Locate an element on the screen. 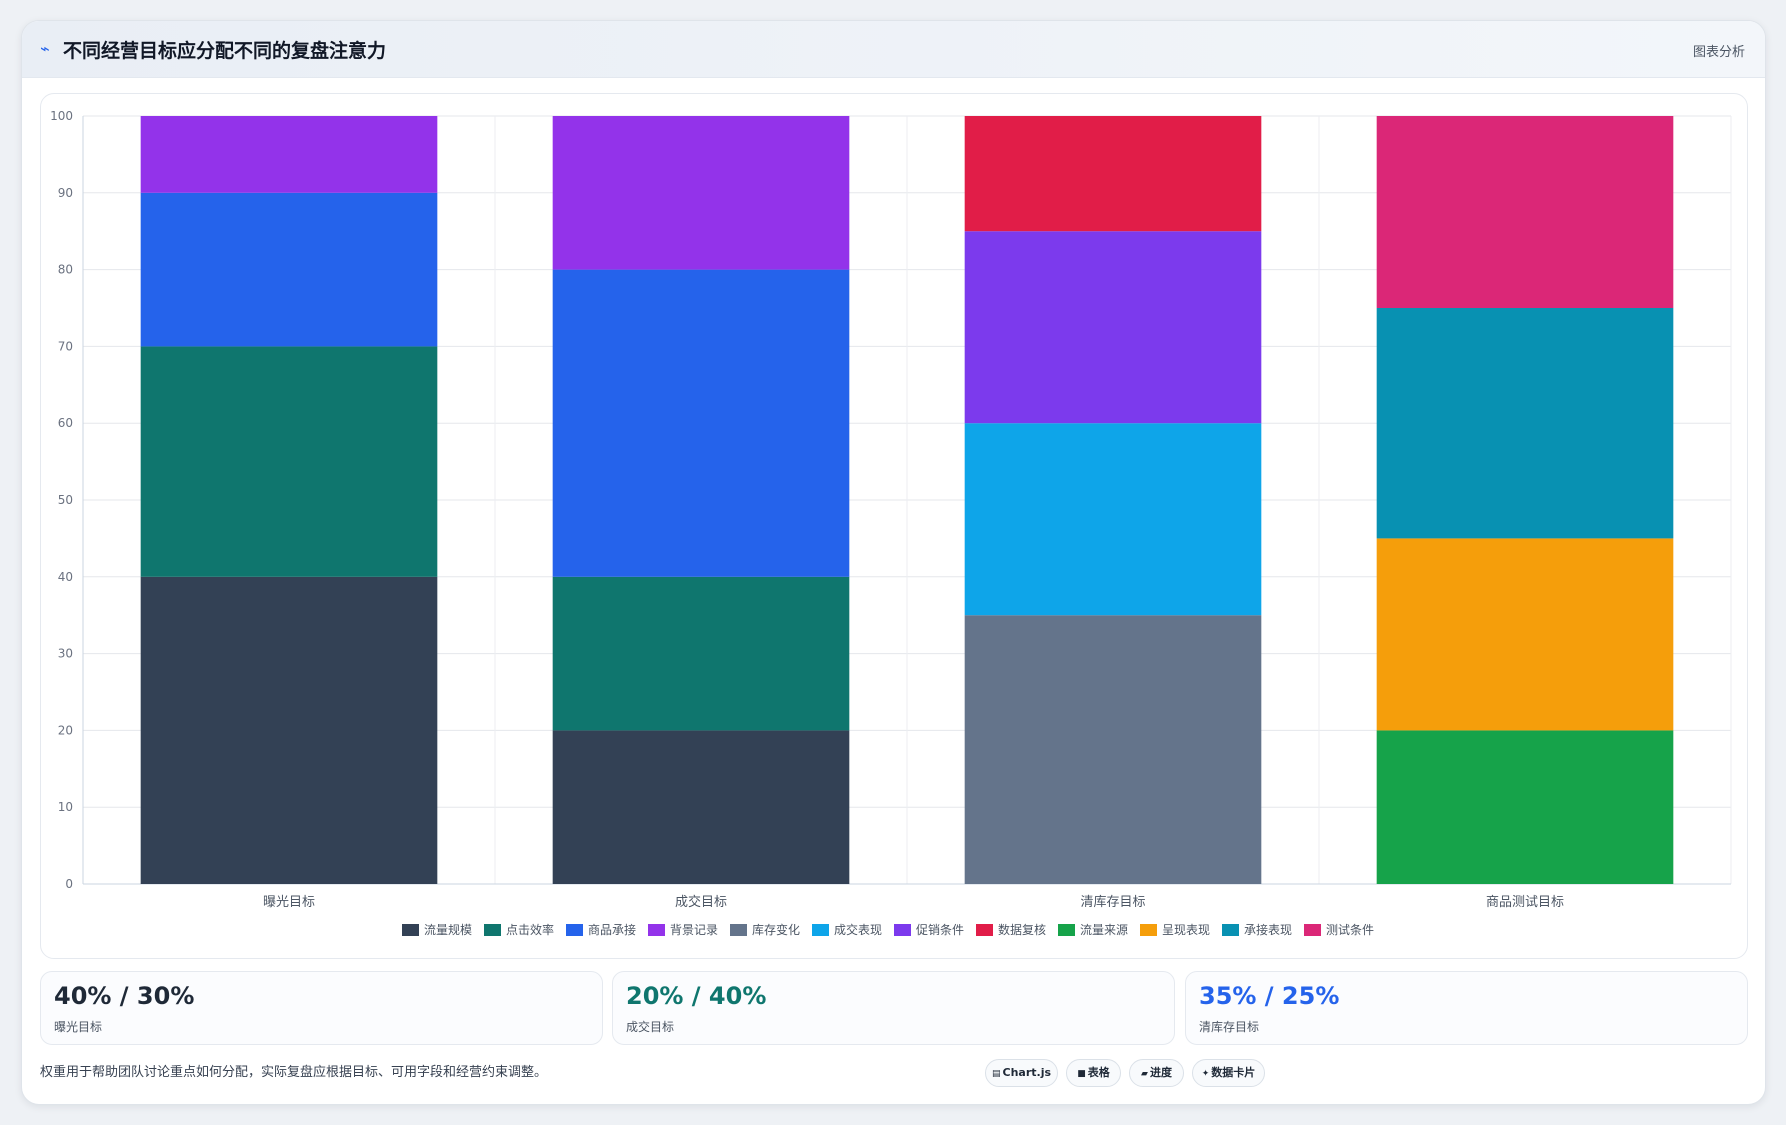 This screenshot has width=1786, height=1125. stat-card-conversion: 20% / 40% 成交目标 is located at coordinates (893, 1008).